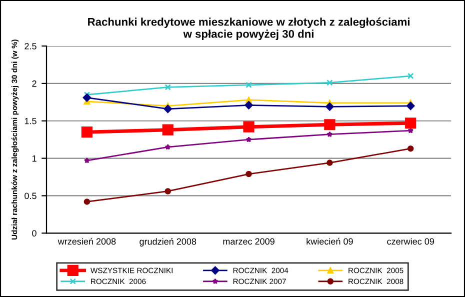 The height and width of the screenshot is (297, 465). I want to click on chart-title: Rachunki kredytowe mieszkaniowe w złotych z zaległościami w spłacie powyżej 30 dni, so click(249, 29).